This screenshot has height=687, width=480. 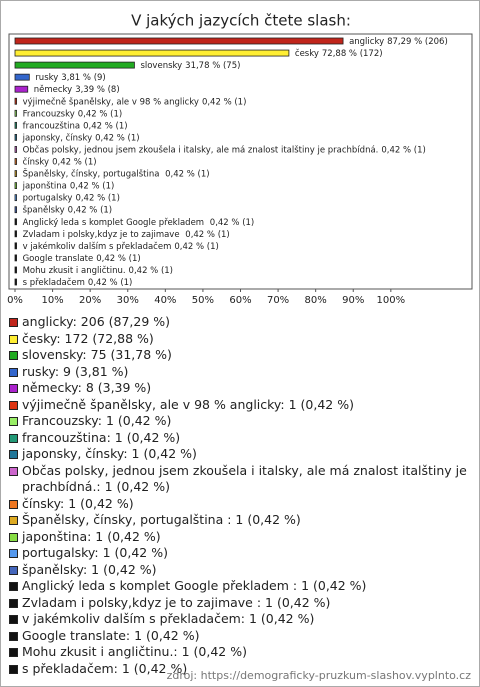 I want to click on category-label: česky, so click(x=307, y=53).